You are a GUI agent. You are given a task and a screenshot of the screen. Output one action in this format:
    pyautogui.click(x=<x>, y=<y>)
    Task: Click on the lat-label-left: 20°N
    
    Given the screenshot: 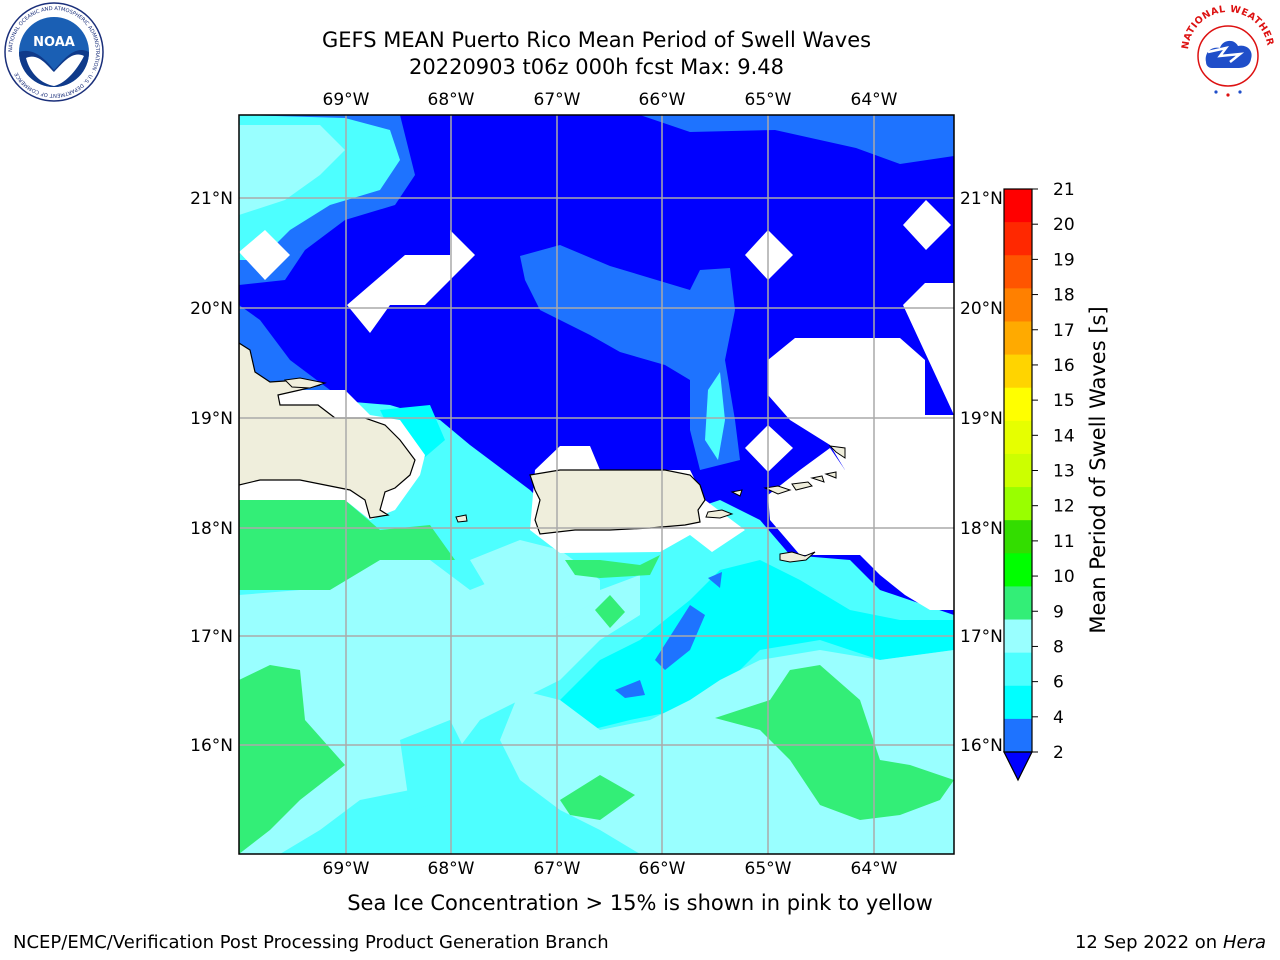 What is the action you would take?
    pyautogui.click(x=211, y=309)
    